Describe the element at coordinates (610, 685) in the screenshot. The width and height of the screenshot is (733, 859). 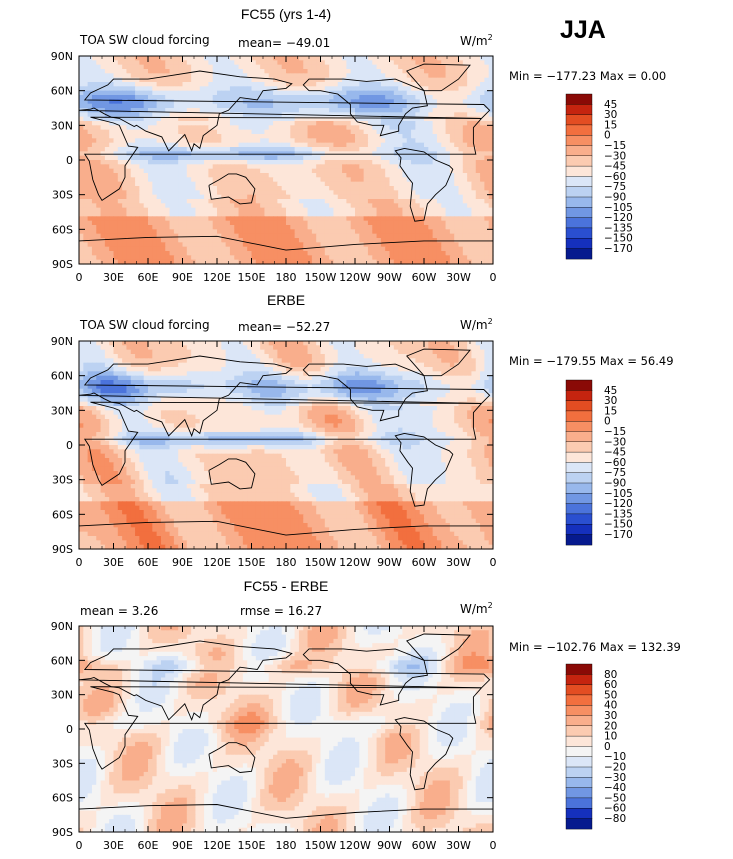
I see `colorbar-label: 60` at that location.